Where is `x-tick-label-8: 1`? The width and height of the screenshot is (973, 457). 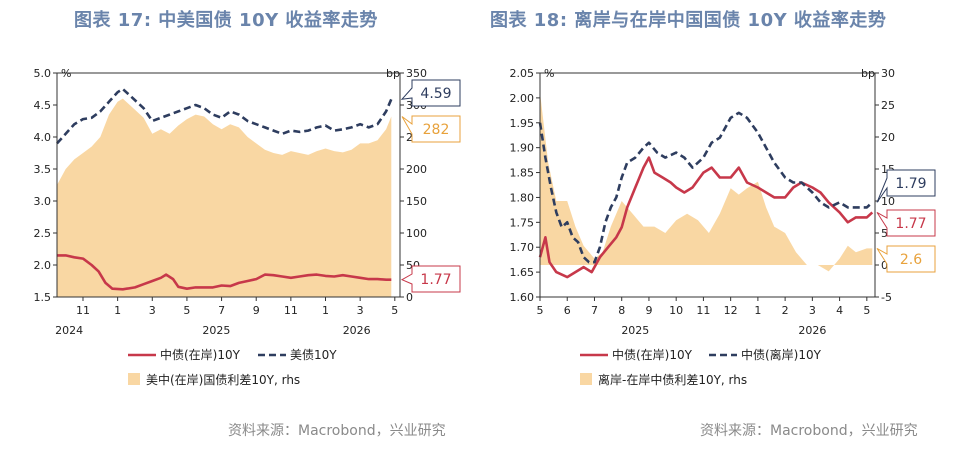
x-tick-label-8: 1 is located at coordinates (757, 310).